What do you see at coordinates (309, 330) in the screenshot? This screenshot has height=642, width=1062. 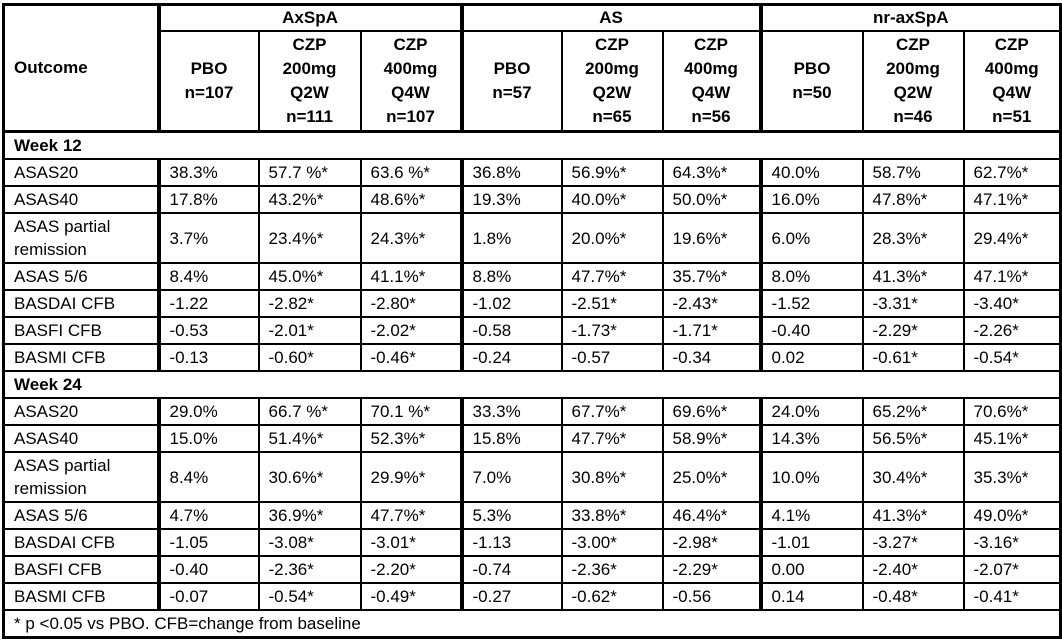 I see `value-cell: -2.01*` at bounding box center [309, 330].